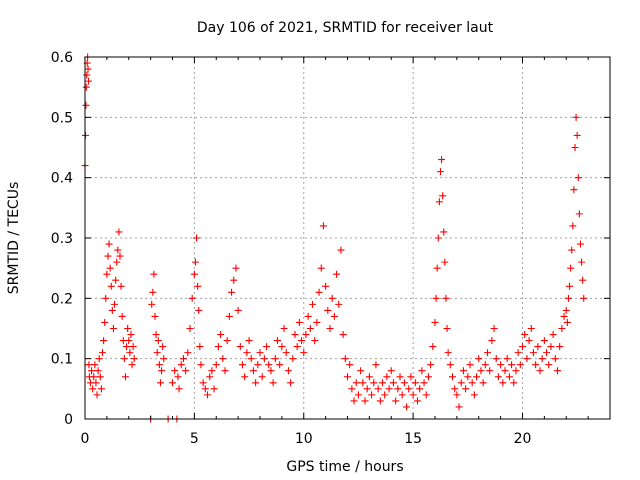 Image resolution: width=640 pixels, height=480 pixels. Describe the element at coordinates (62, 58) in the screenshot. I see `y-tick-label: 0.6` at that location.